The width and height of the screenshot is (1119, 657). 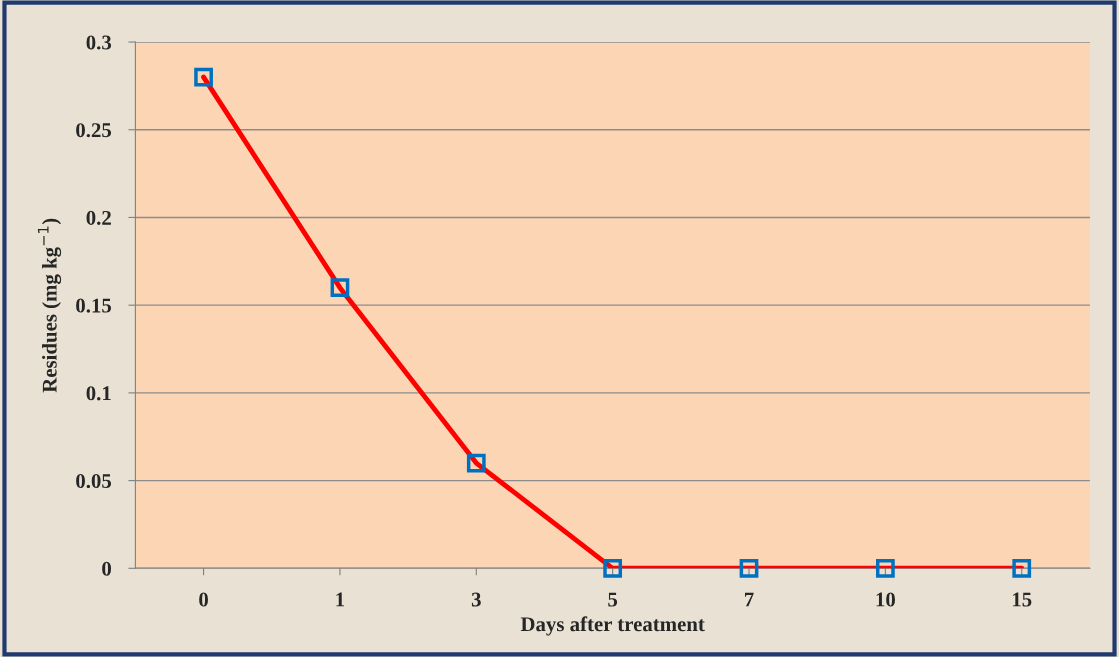 I want to click on x-axis-title: Days after treatment, so click(x=612, y=626).